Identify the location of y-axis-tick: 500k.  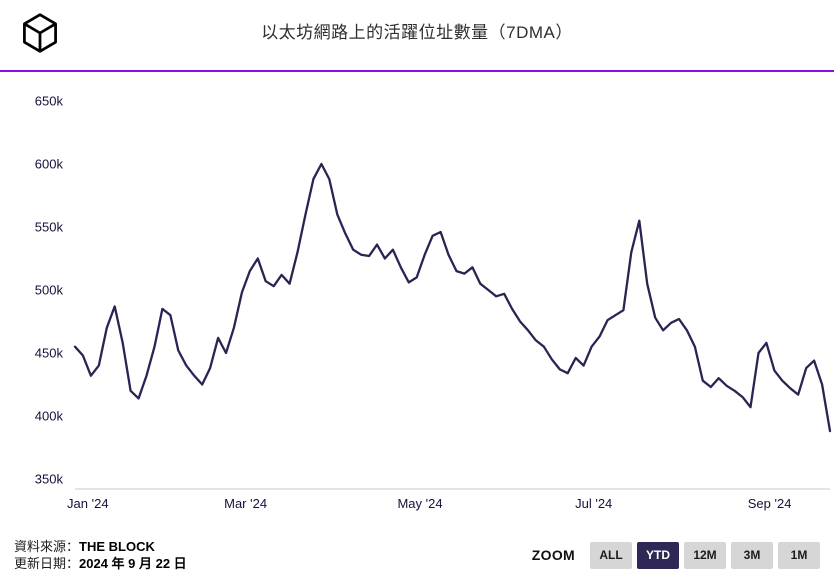
(49, 290).